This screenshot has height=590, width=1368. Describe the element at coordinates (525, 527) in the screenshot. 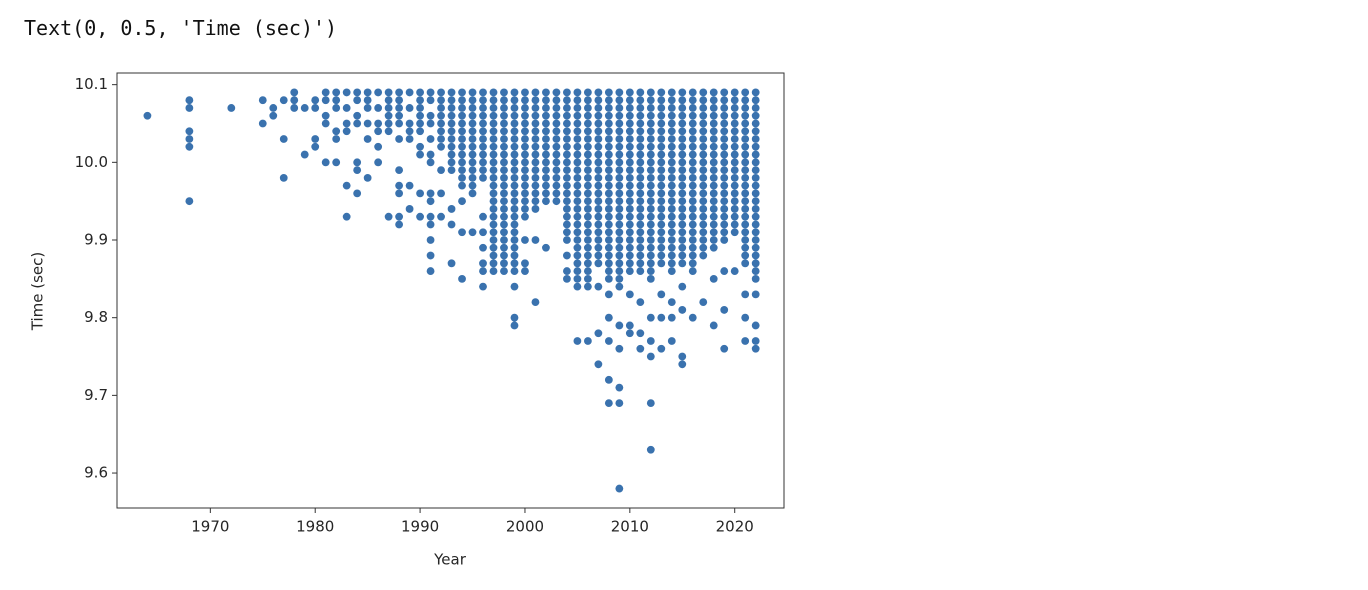

I see `x-tick-label: 2000` at that location.